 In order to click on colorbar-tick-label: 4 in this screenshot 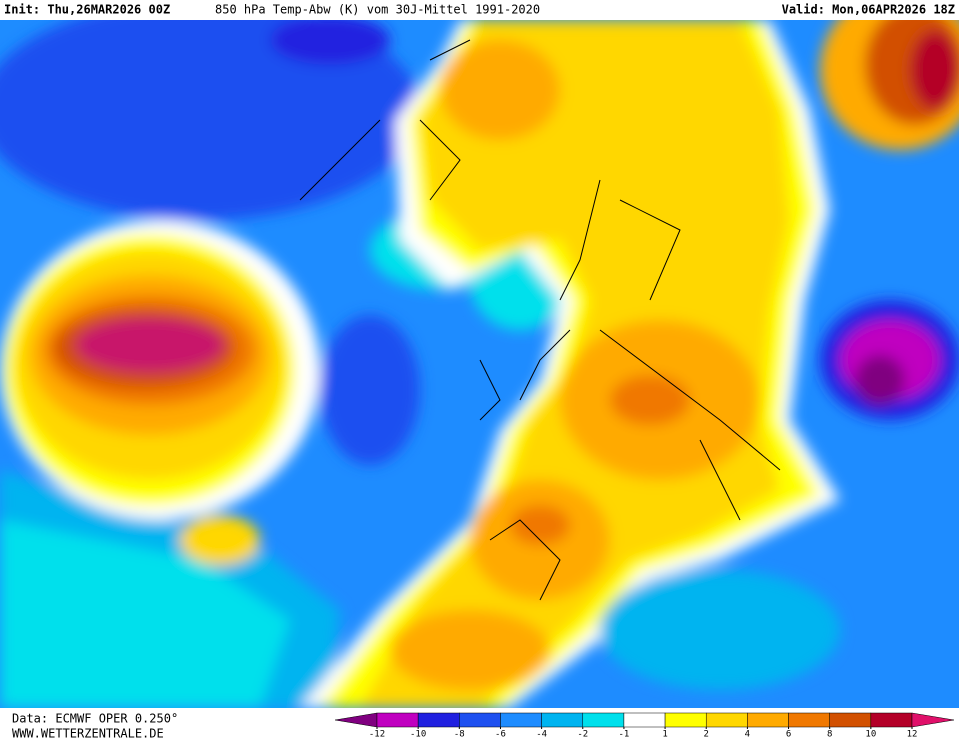, I will do `click(747, 735)`.